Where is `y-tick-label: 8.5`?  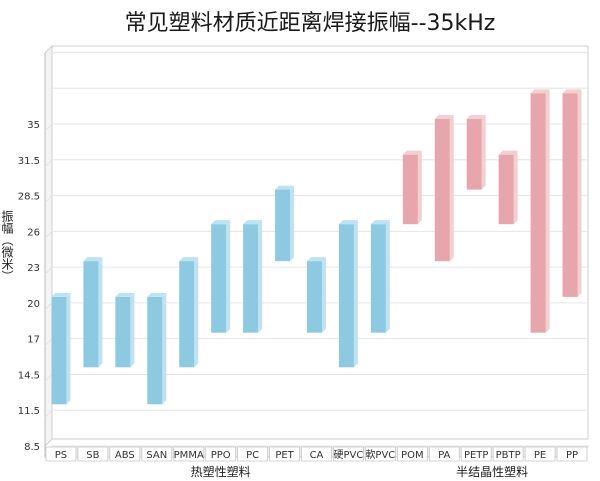
y-tick-label: 8.5 is located at coordinates (32, 447).